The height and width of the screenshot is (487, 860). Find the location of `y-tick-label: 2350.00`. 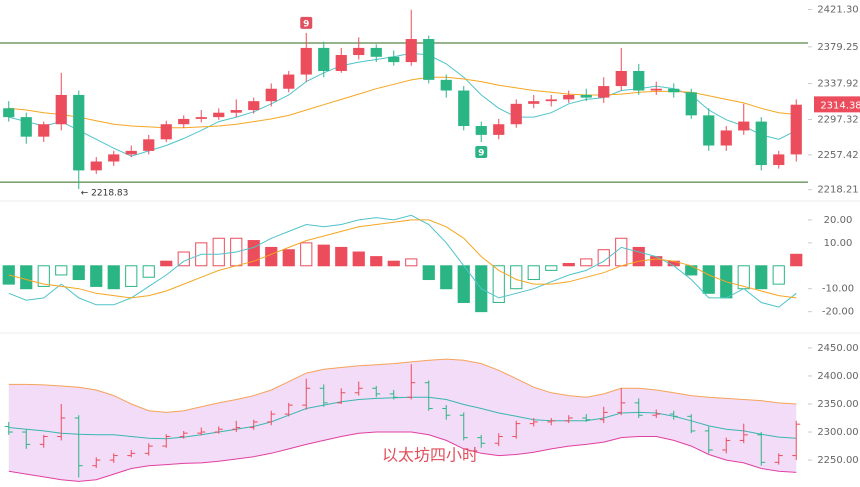

y-tick-label: 2350.00 is located at coordinates (837, 404).